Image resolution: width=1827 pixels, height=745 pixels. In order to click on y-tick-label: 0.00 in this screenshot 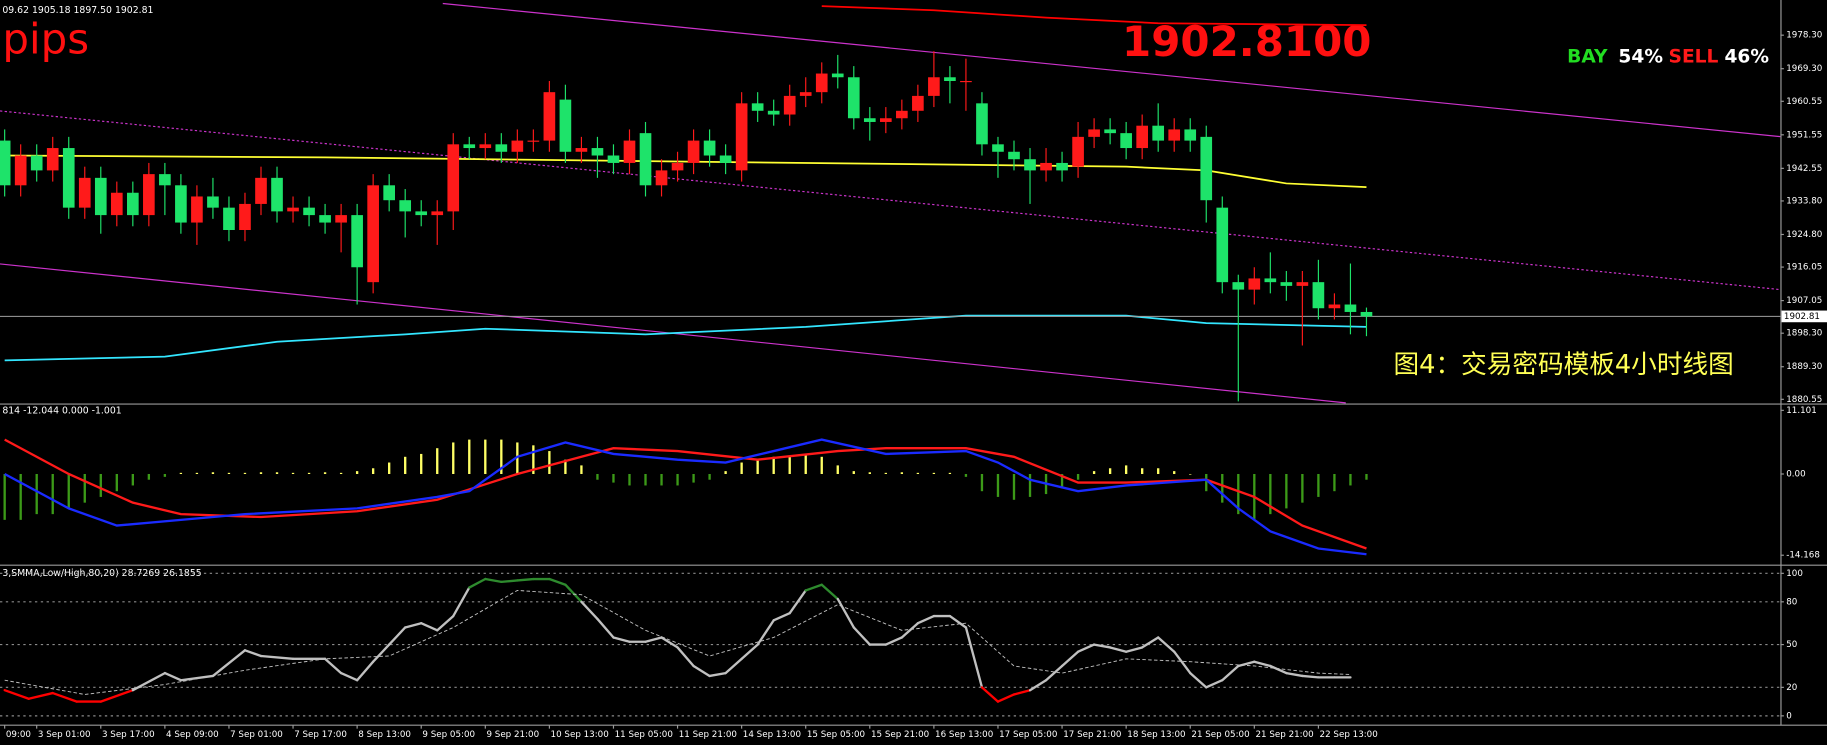, I will do `click(1795, 474)`.